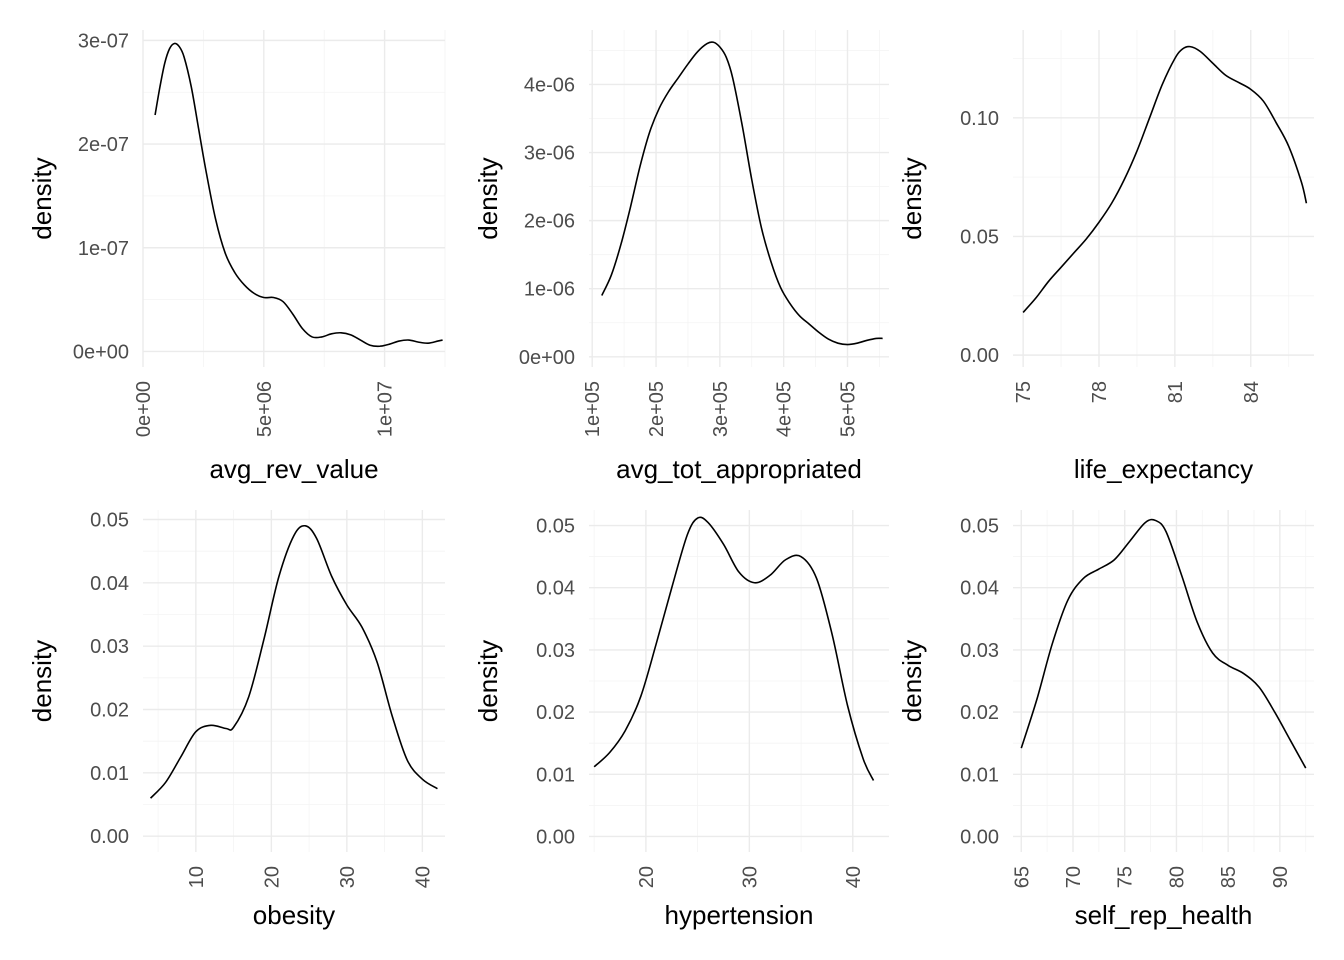  Describe the element at coordinates (103, 145) in the screenshot. I see `y-tick-label: 2e-07` at that location.